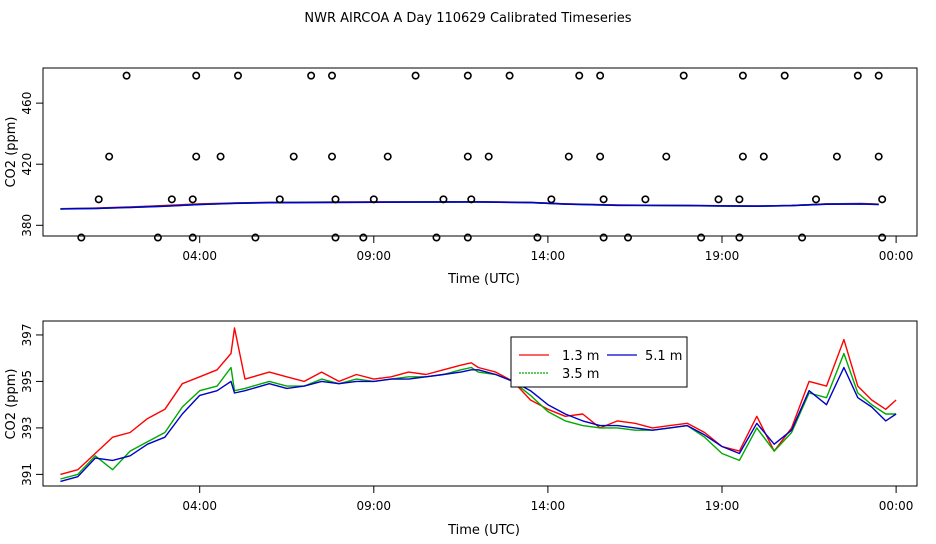  I want to click on bottom-x-tick-label: 14:00, so click(548, 506).